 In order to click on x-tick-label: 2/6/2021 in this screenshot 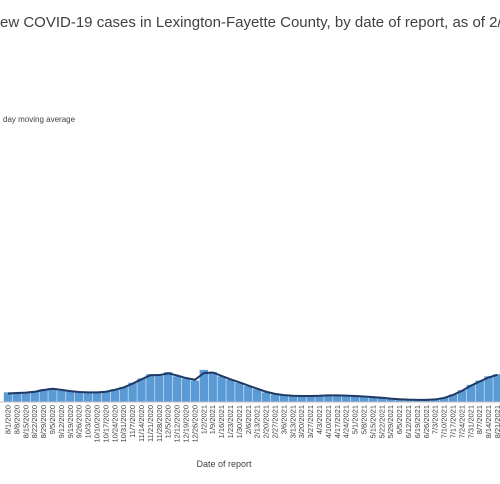, I will do `click(248, 419)`.